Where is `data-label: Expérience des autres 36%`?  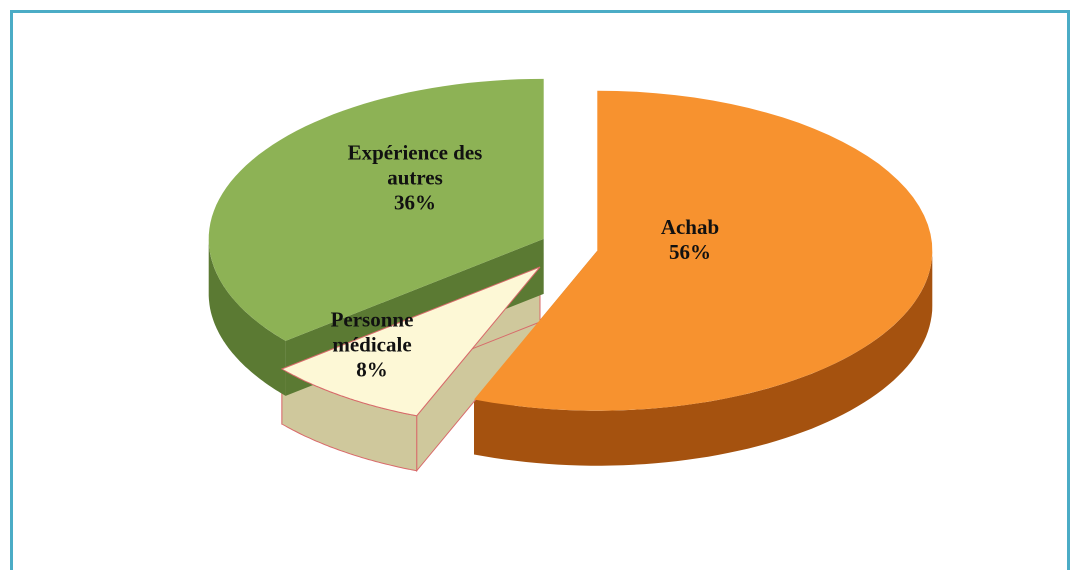
data-label: Expérience des autres 36% is located at coordinates (415, 178).